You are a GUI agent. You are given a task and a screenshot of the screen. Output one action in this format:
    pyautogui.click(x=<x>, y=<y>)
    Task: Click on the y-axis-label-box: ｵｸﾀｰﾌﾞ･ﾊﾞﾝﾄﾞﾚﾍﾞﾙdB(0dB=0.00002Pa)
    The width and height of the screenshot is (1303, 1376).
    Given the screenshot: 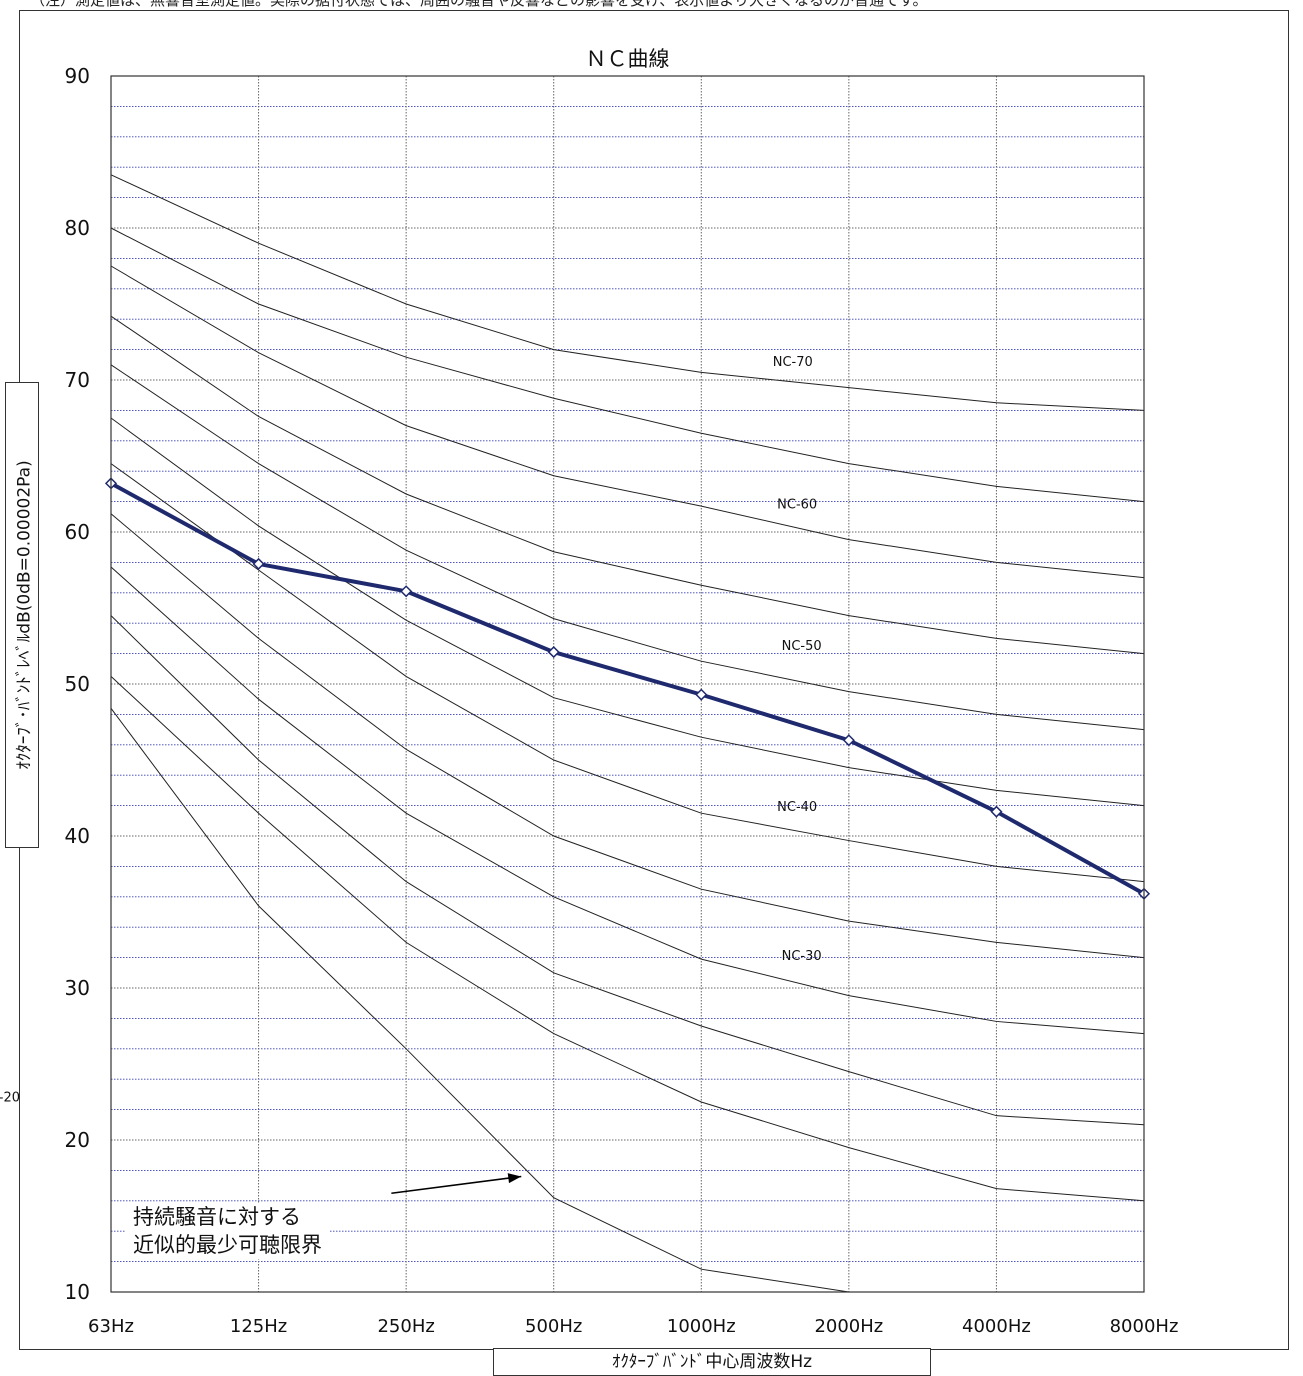 What is the action you would take?
    pyautogui.click(x=22, y=615)
    